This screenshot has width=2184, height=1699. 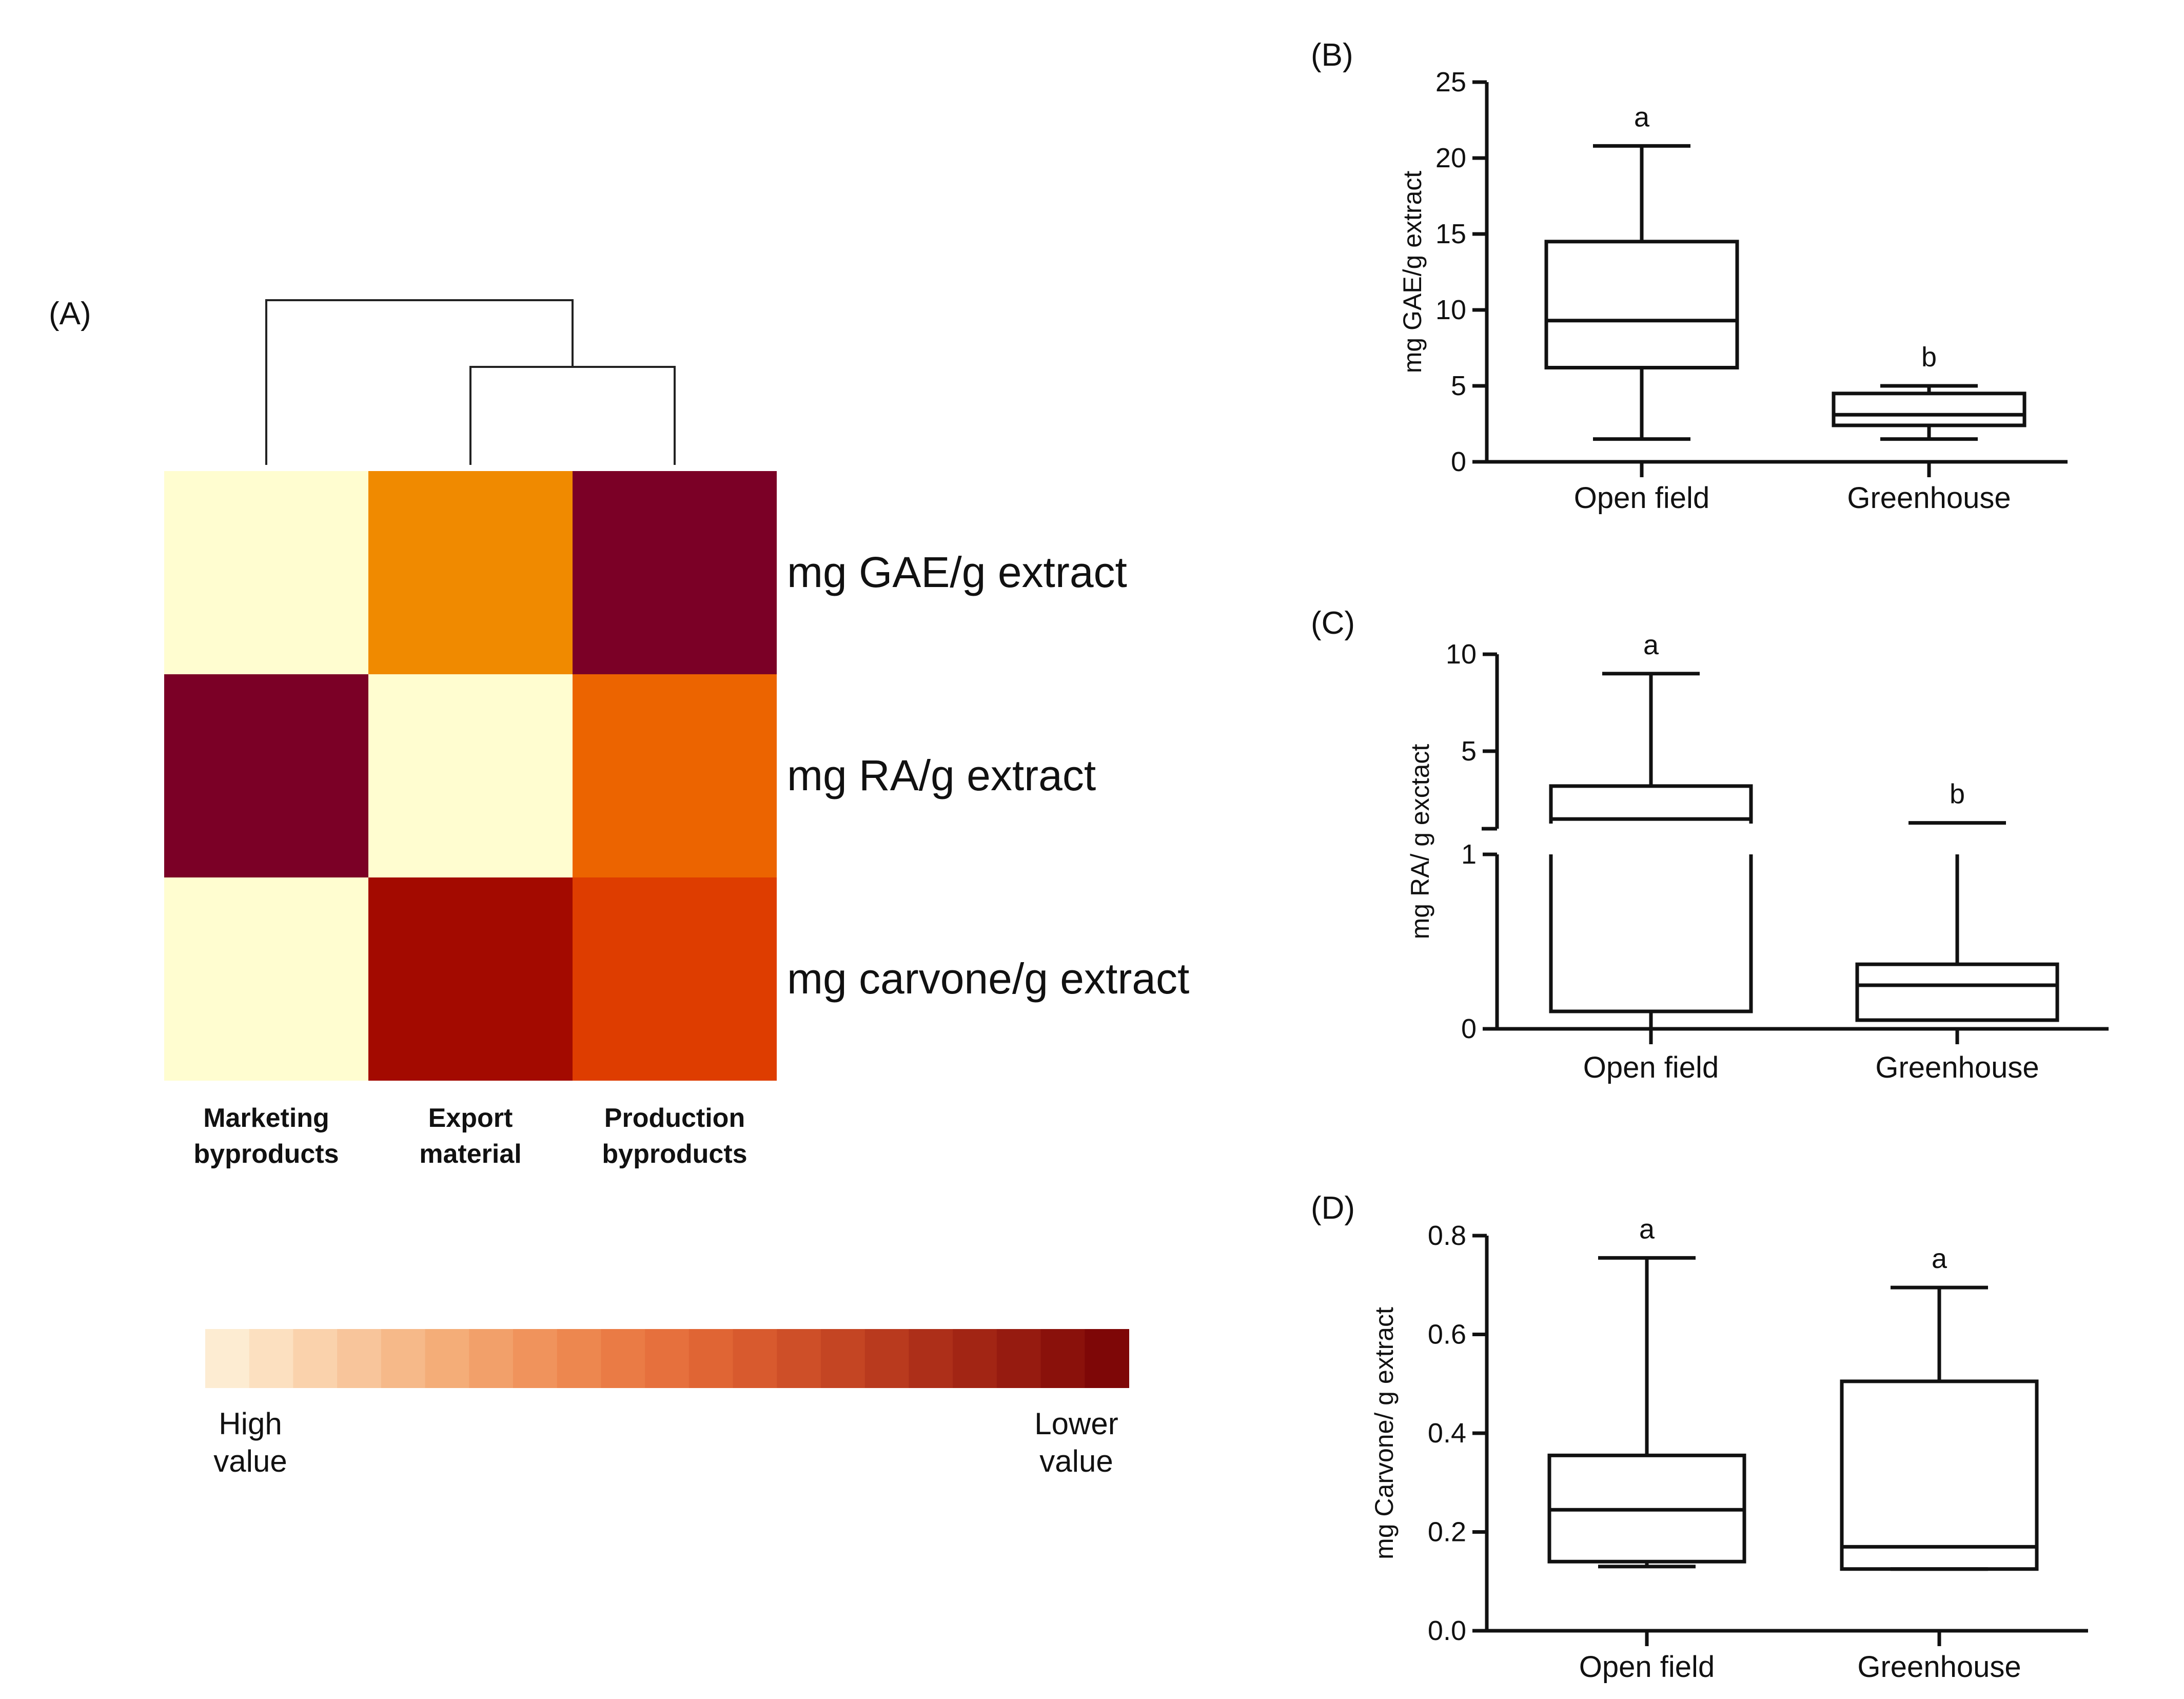 What do you see at coordinates (988, 978) in the screenshot?
I see `heatmap-row-label: mg carvone/g extract` at bounding box center [988, 978].